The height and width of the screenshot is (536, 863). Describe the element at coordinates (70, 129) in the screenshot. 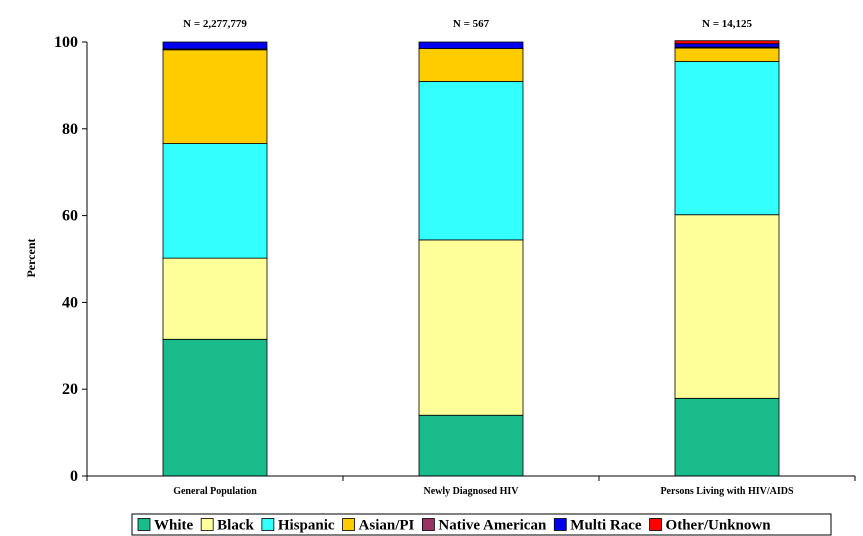

I see `y-tick-label: 80` at that location.